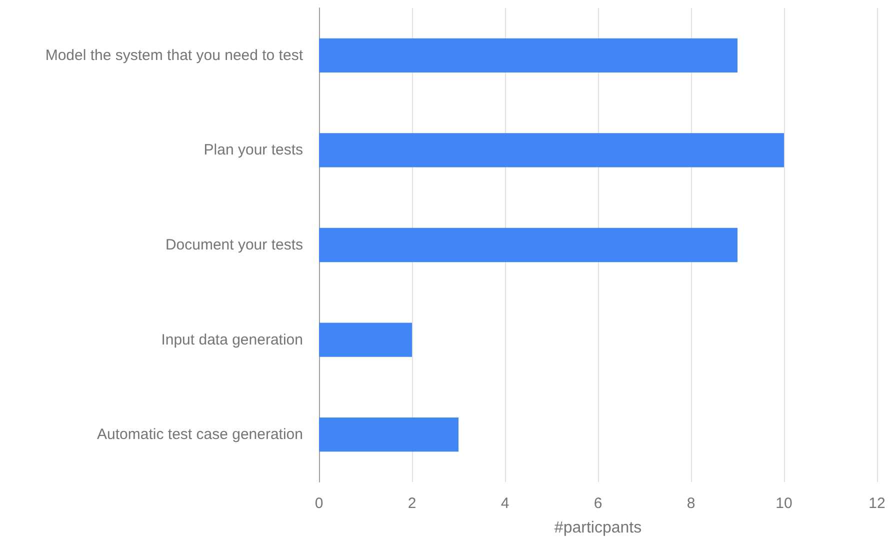 The width and height of the screenshot is (890, 545). Describe the element at coordinates (784, 503) in the screenshot. I see `x-tick-label: 10` at that location.